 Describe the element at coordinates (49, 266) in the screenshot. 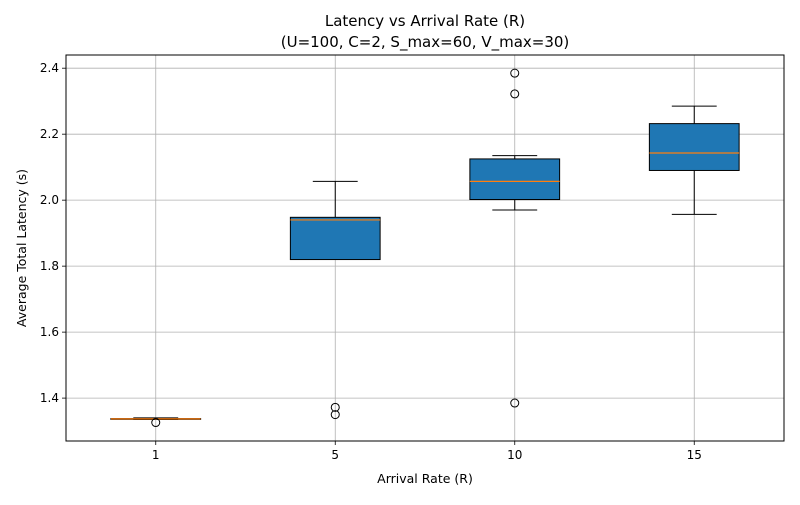

I see `y-tick-label: 1.8` at that location.